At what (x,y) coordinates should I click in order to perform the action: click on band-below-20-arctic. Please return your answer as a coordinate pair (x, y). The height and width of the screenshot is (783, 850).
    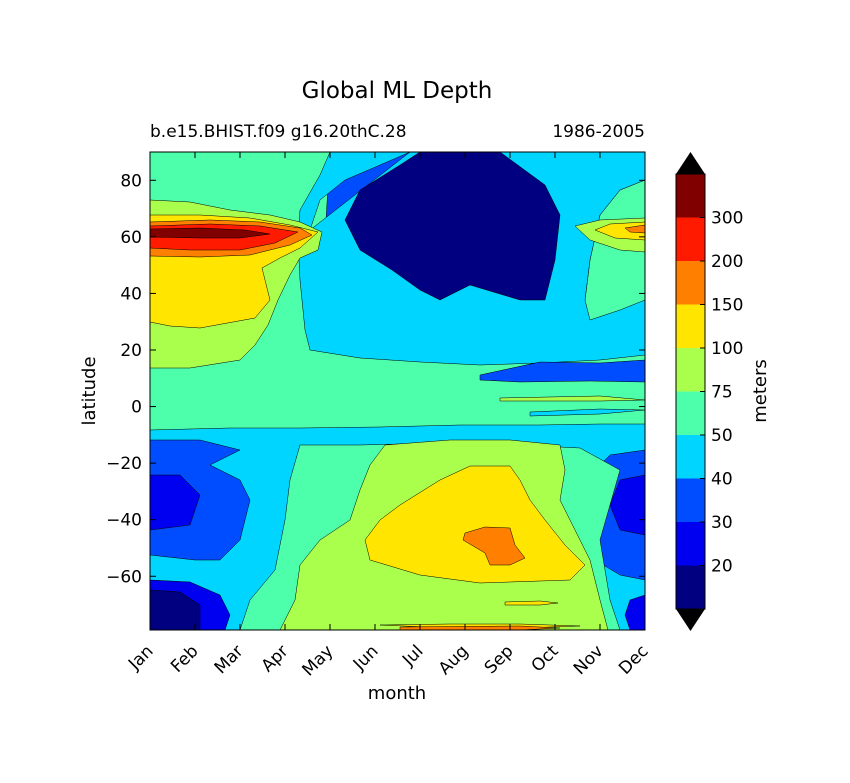
    Looking at the image, I should click on (452, 226).